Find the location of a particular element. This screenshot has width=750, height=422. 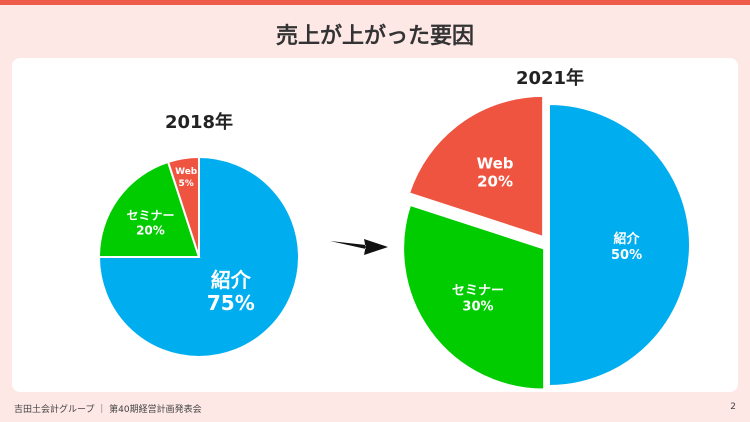

chart-title-2018: 2018年 is located at coordinates (199, 122).